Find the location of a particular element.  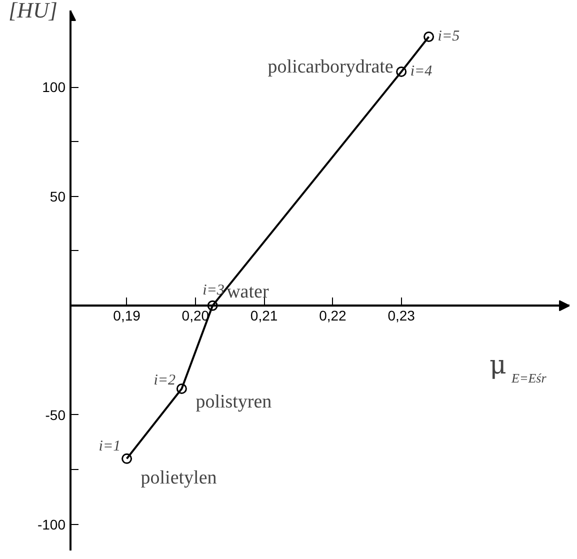

annotation: water is located at coordinates (248, 292).